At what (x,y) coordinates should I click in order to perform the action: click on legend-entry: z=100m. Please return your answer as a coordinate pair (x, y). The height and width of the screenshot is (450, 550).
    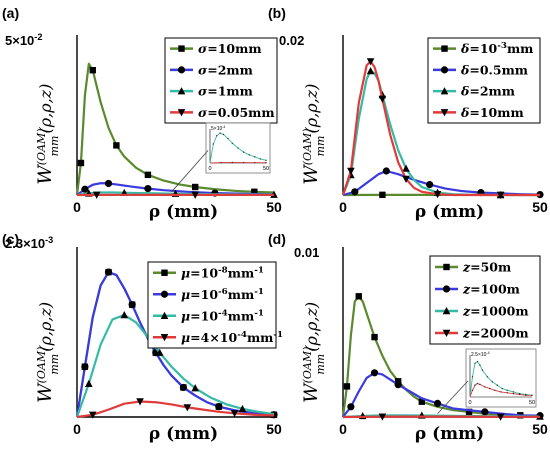
    Looking at the image, I should click on (477, 289).